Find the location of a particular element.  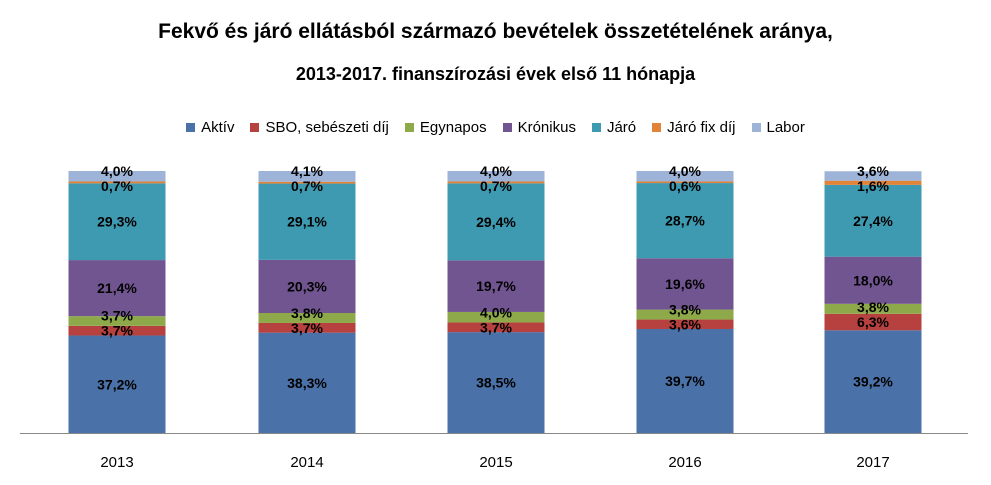

legend-item: Egynapos is located at coordinates (445, 127).